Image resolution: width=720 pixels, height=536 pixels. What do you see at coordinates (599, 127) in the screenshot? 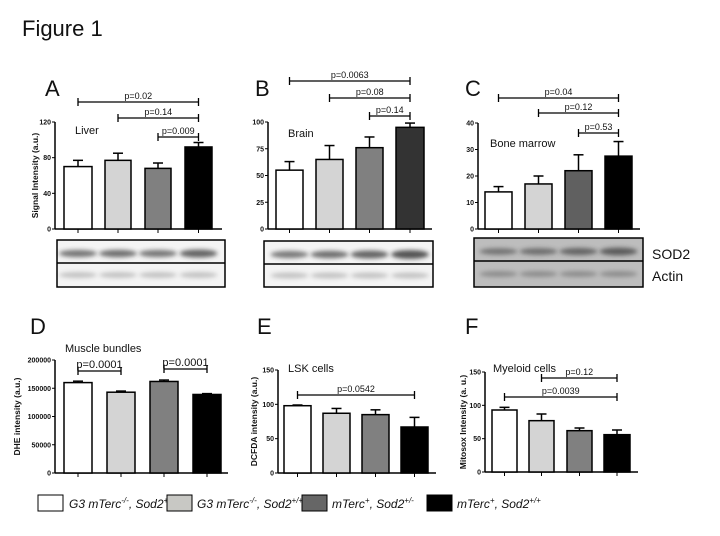
I see `p-value-label: p=0.53` at bounding box center [599, 127].